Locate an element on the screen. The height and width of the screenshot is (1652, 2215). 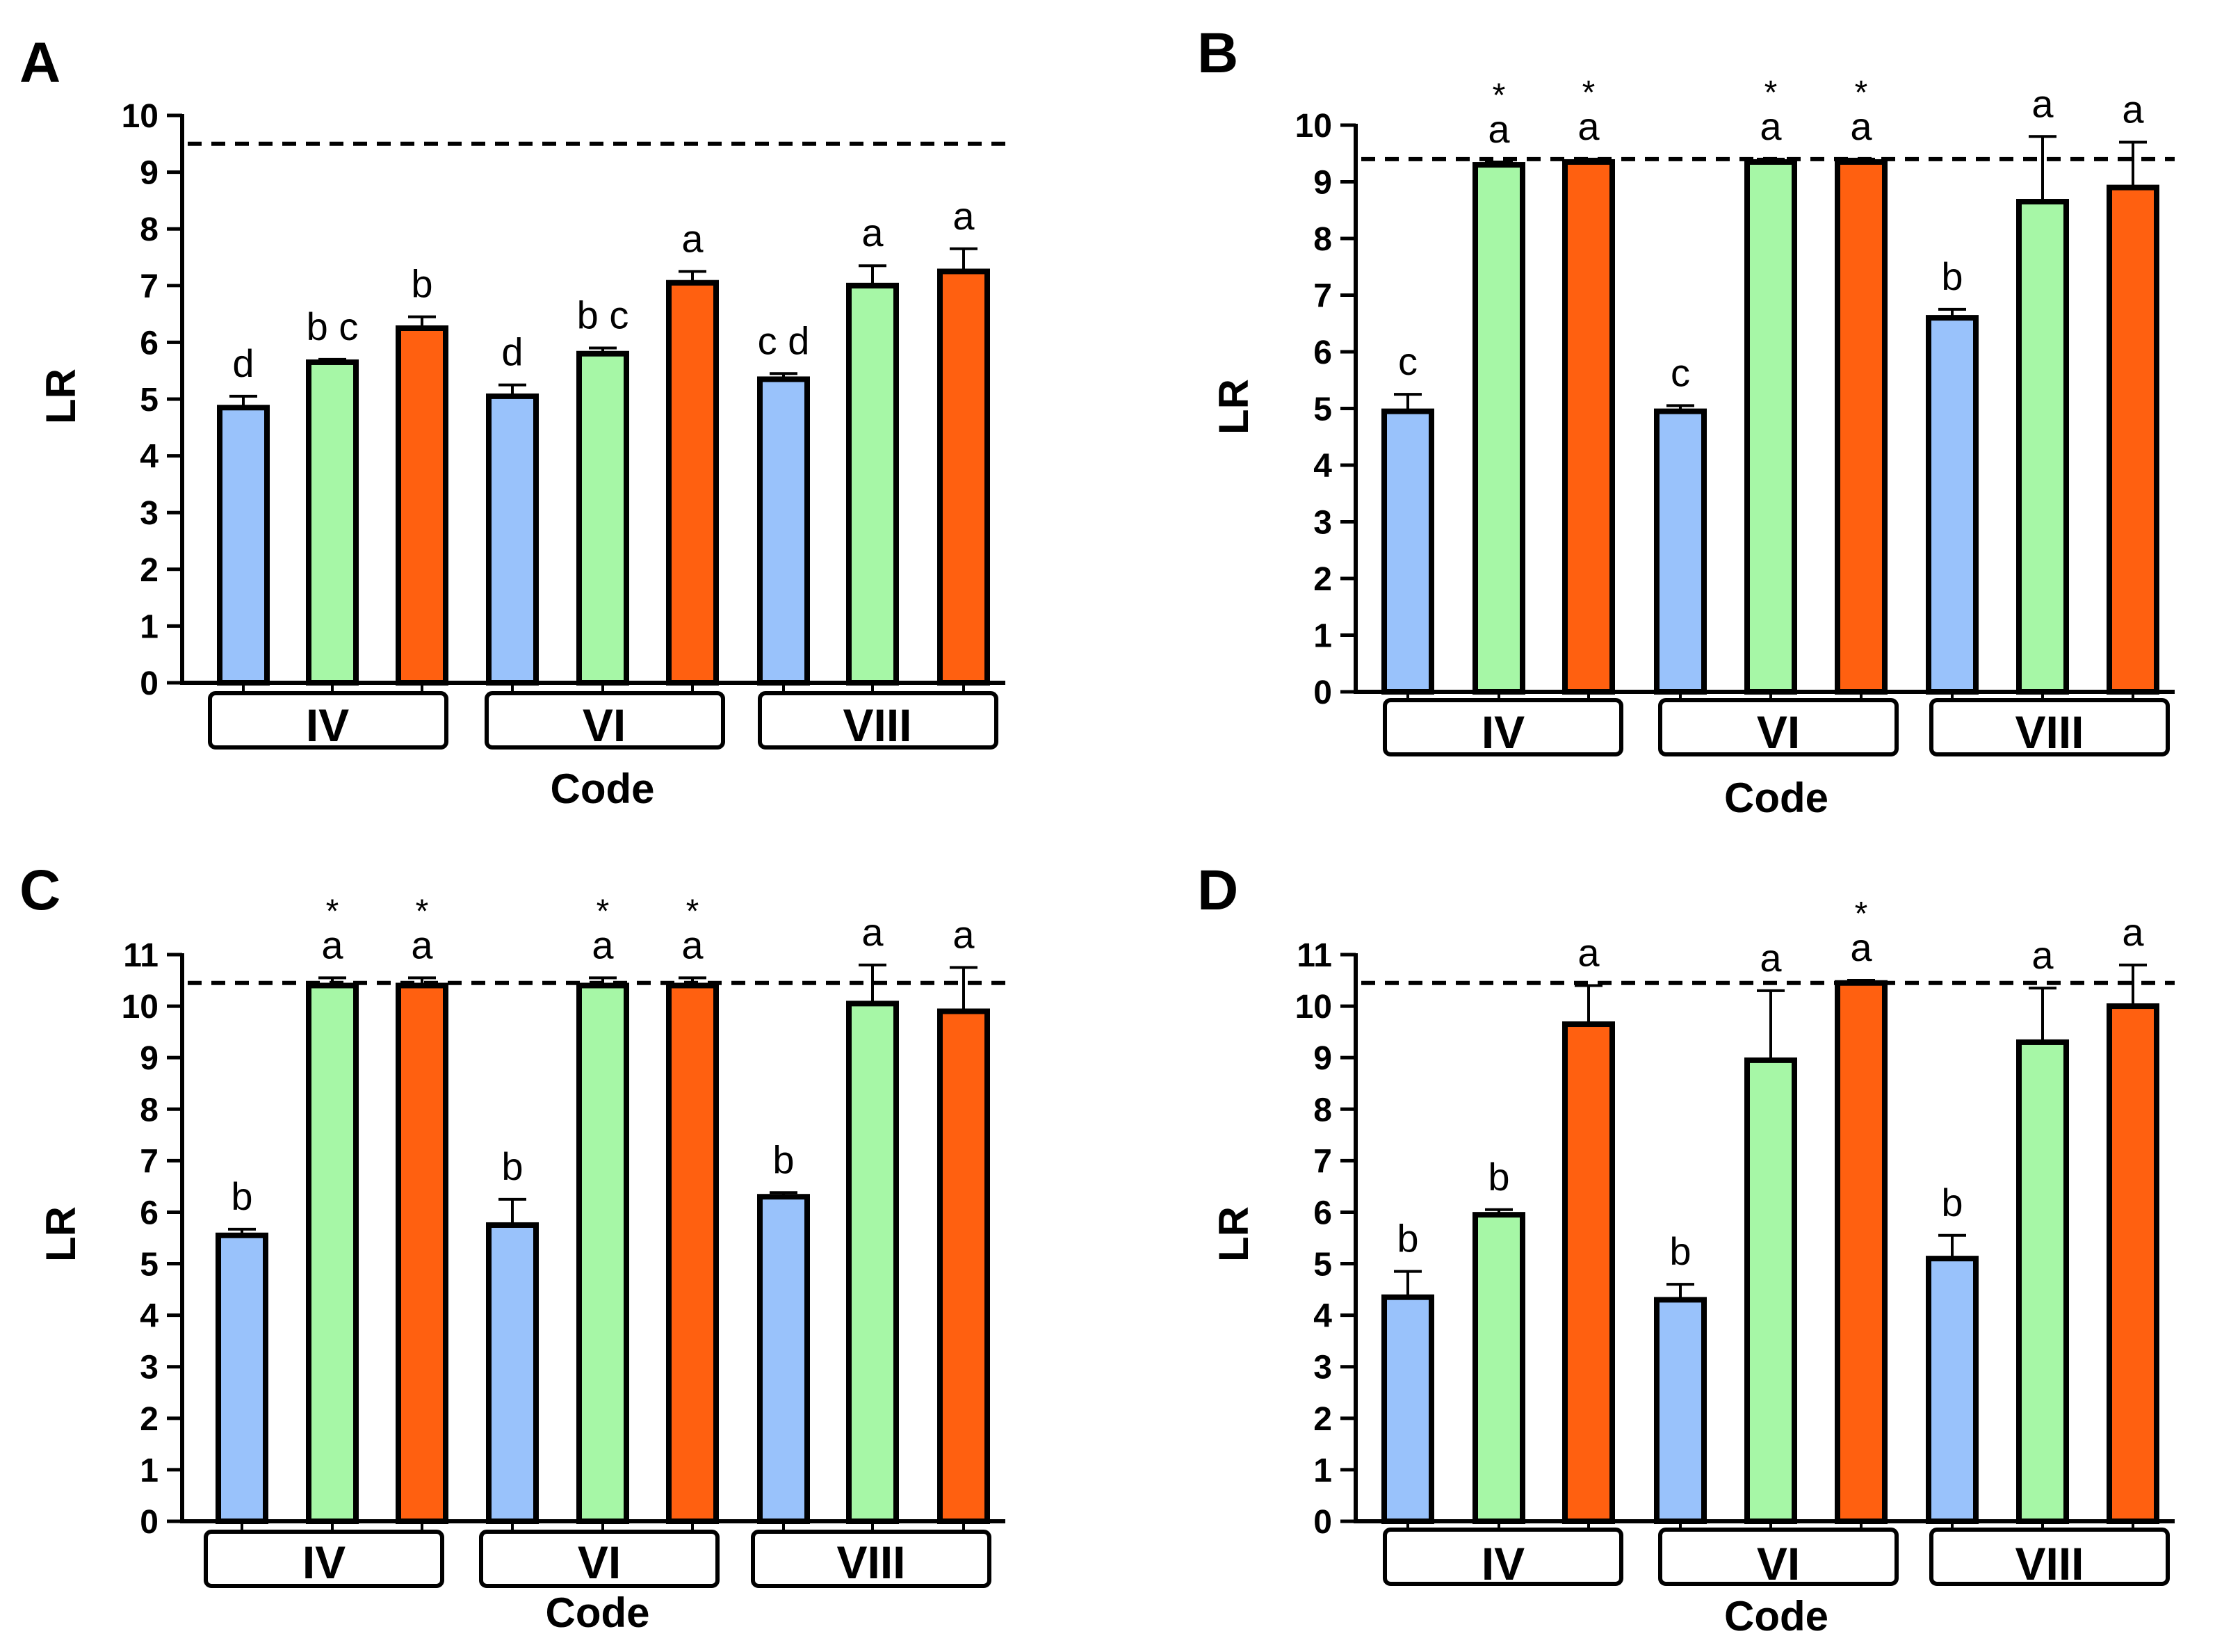
y-tick-label: 5 is located at coordinates (1322, 1265).